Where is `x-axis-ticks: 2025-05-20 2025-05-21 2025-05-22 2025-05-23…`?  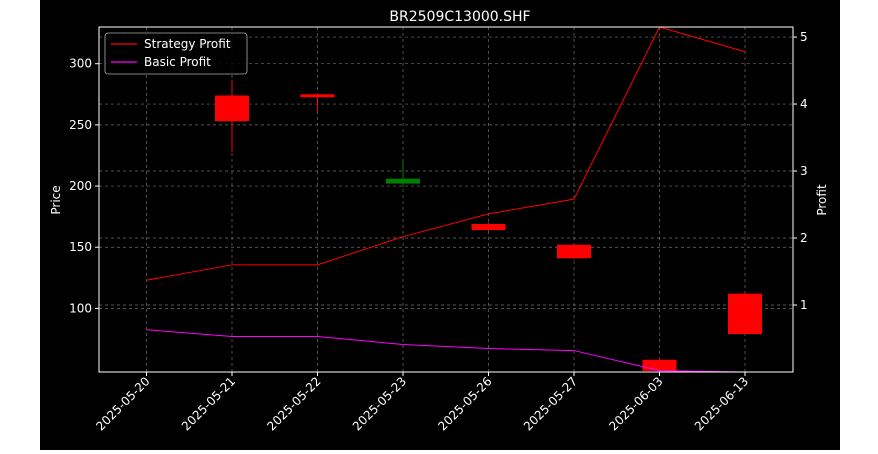 x-axis-ticks: 2025-05-20 2025-05-21 2025-05-22 2025-05-23… is located at coordinates (422, 402).